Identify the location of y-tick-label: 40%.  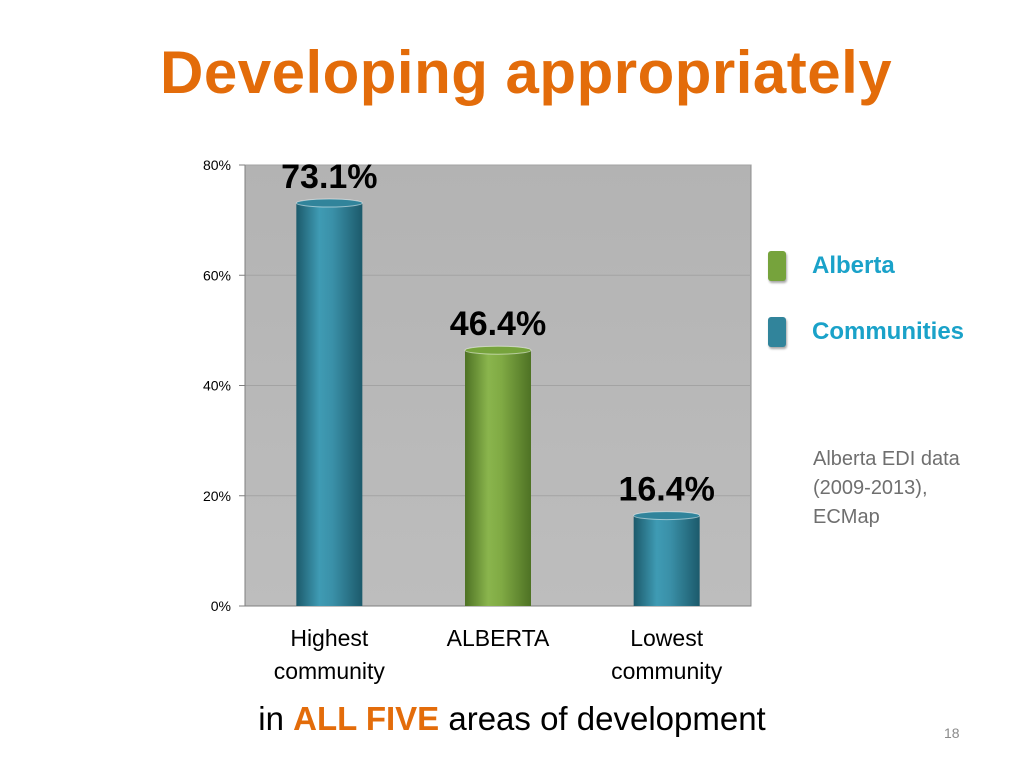
(217, 386).